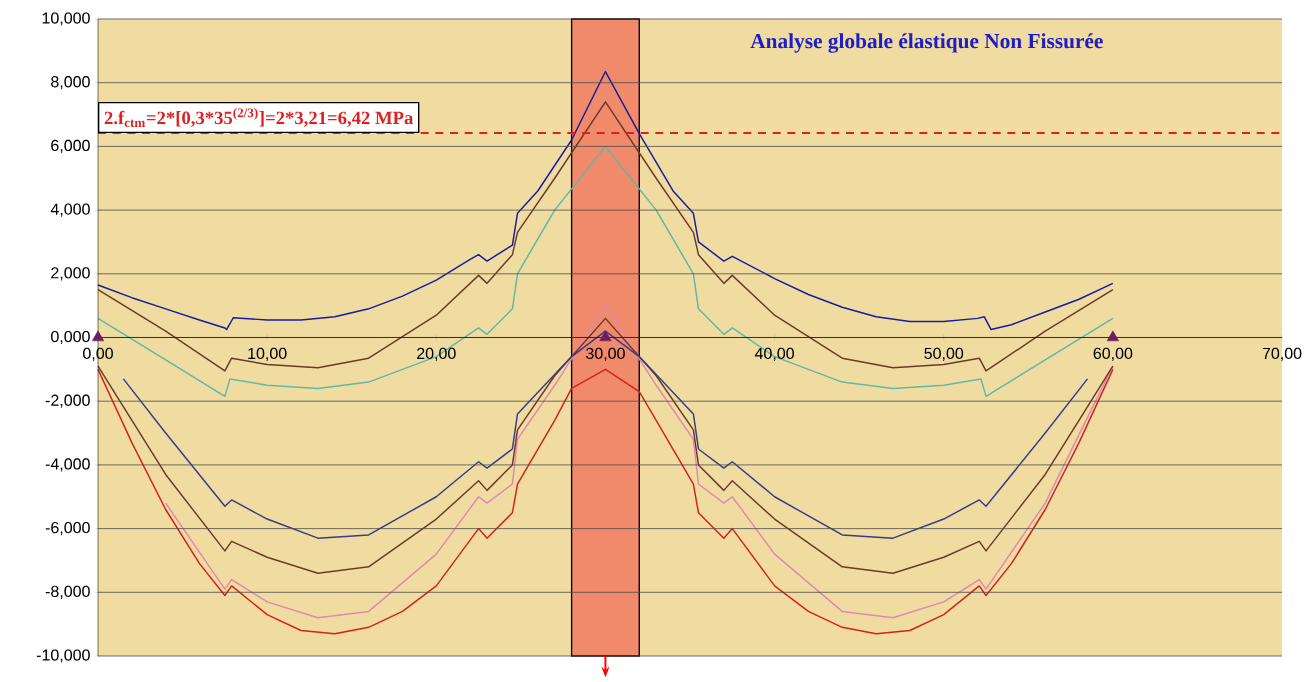  What do you see at coordinates (259, 117) in the screenshot?
I see `ref-line-label: 2.f$_{ctm}$=2*[0,3*35$^{(2/3)}$]=2*3,21=6,42 MPa` at bounding box center [259, 117].